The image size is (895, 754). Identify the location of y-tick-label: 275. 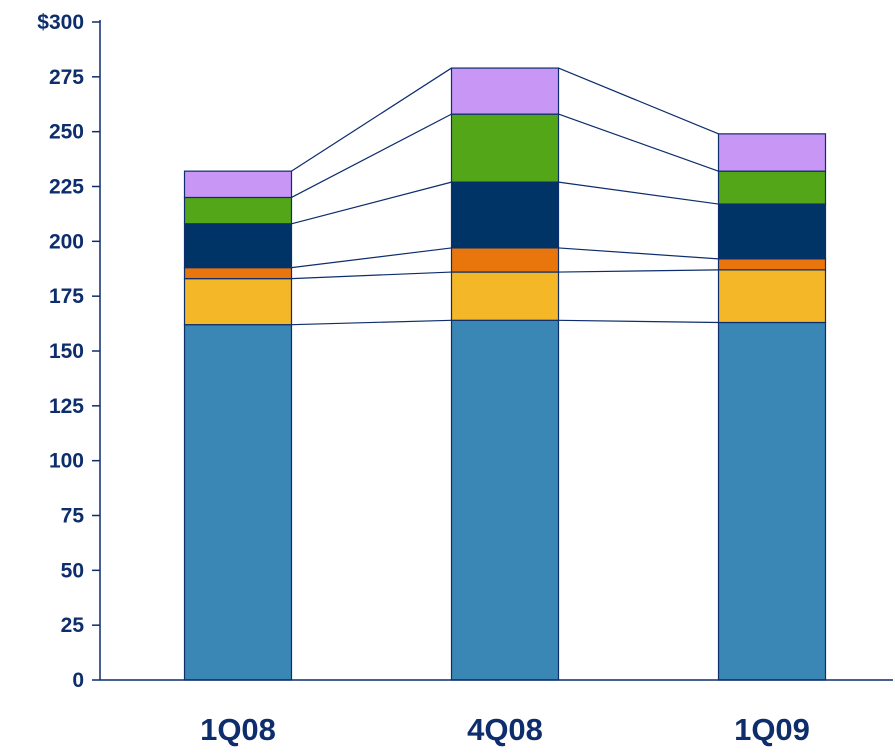
(66, 77).